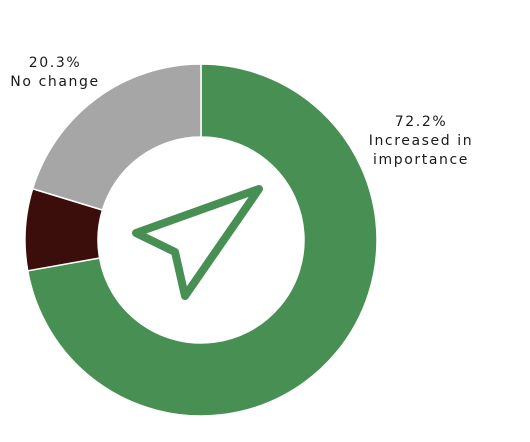 The image size is (530, 442). What do you see at coordinates (421, 160) in the screenshot?
I see `slice-label-increased-line-2: importance` at bounding box center [421, 160].